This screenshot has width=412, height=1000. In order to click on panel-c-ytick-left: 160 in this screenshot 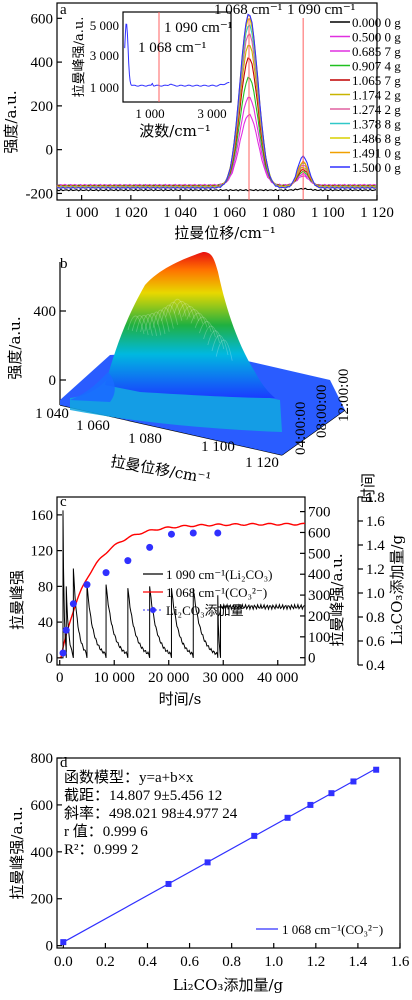, I will do `click(42, 516)`.